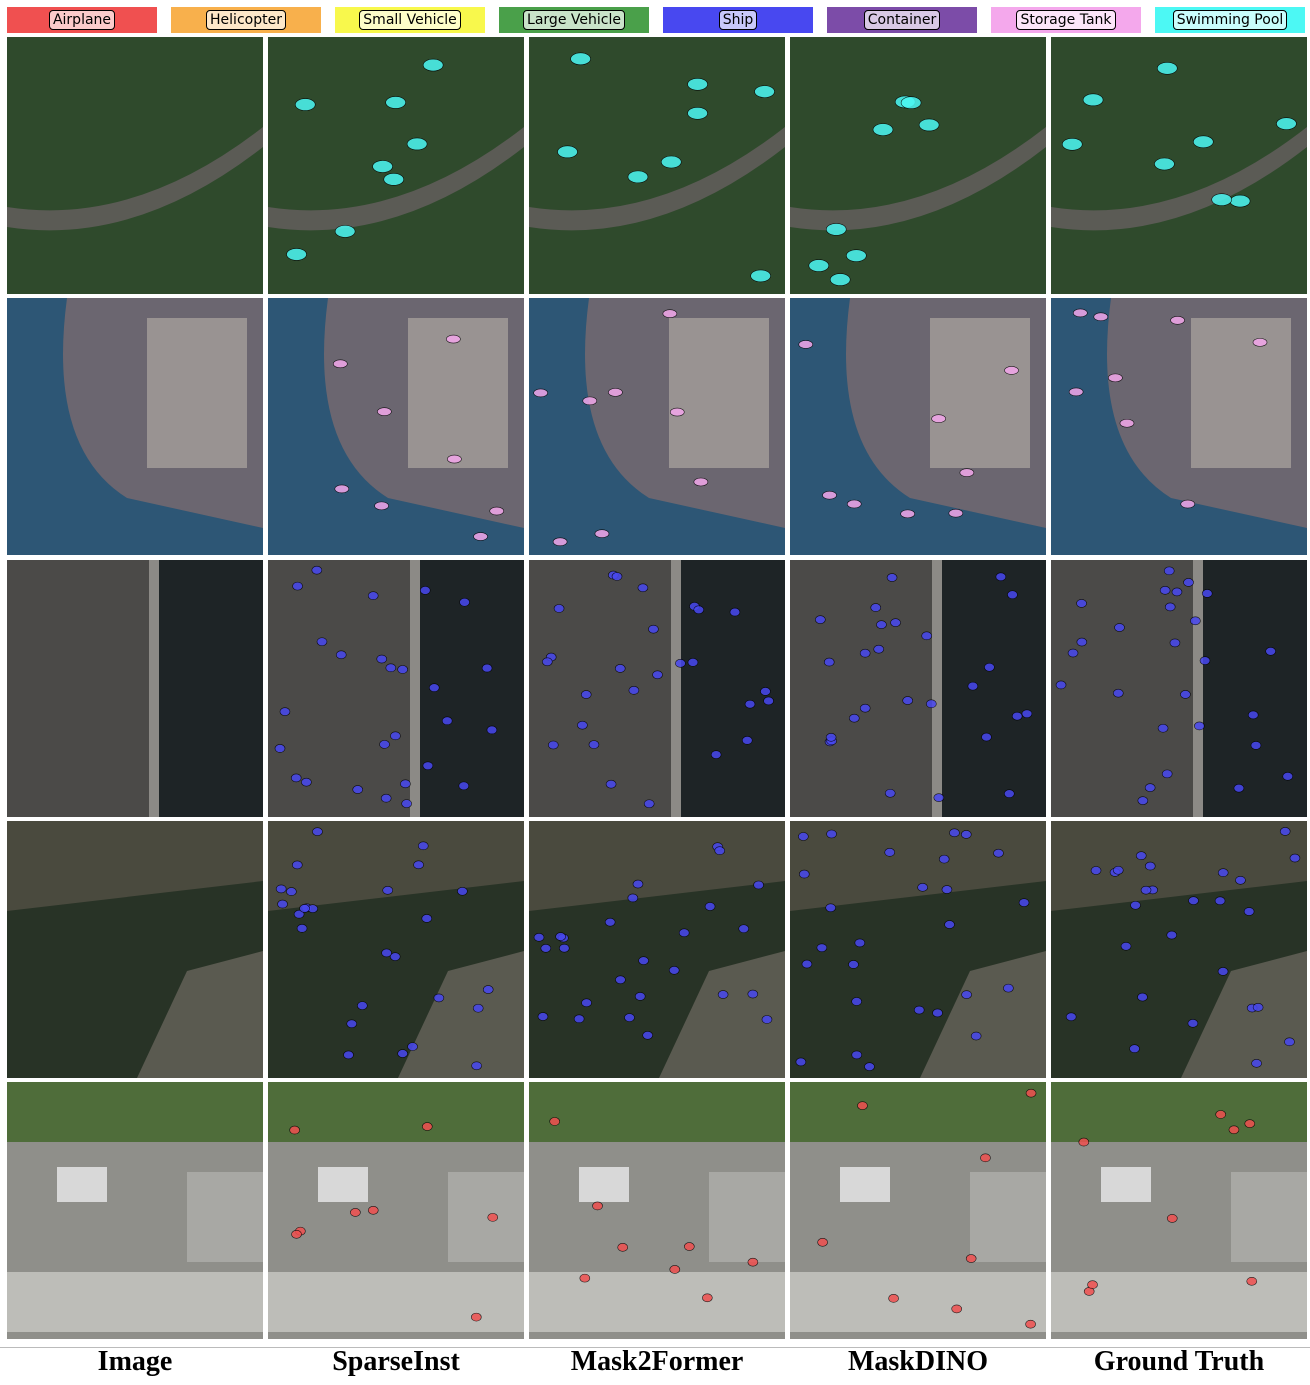 This screenshot has height=1385, width=1310. I want to click on legend-item: Swimming Pool, so click(1230, 20).